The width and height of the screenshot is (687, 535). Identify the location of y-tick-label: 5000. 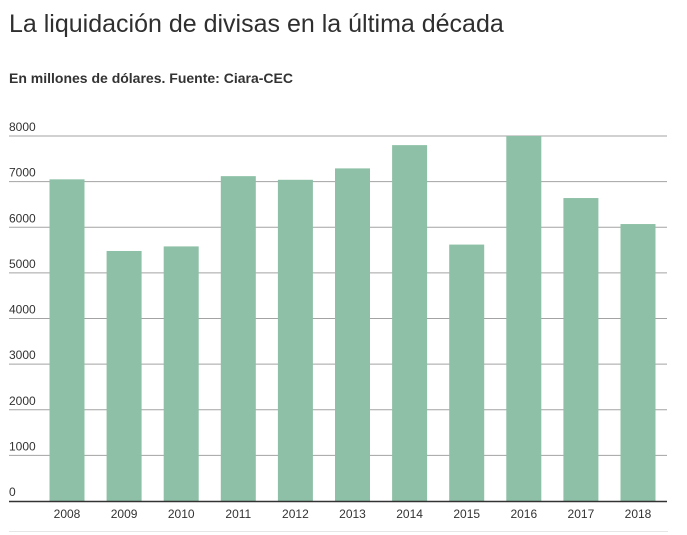
(22, 264).